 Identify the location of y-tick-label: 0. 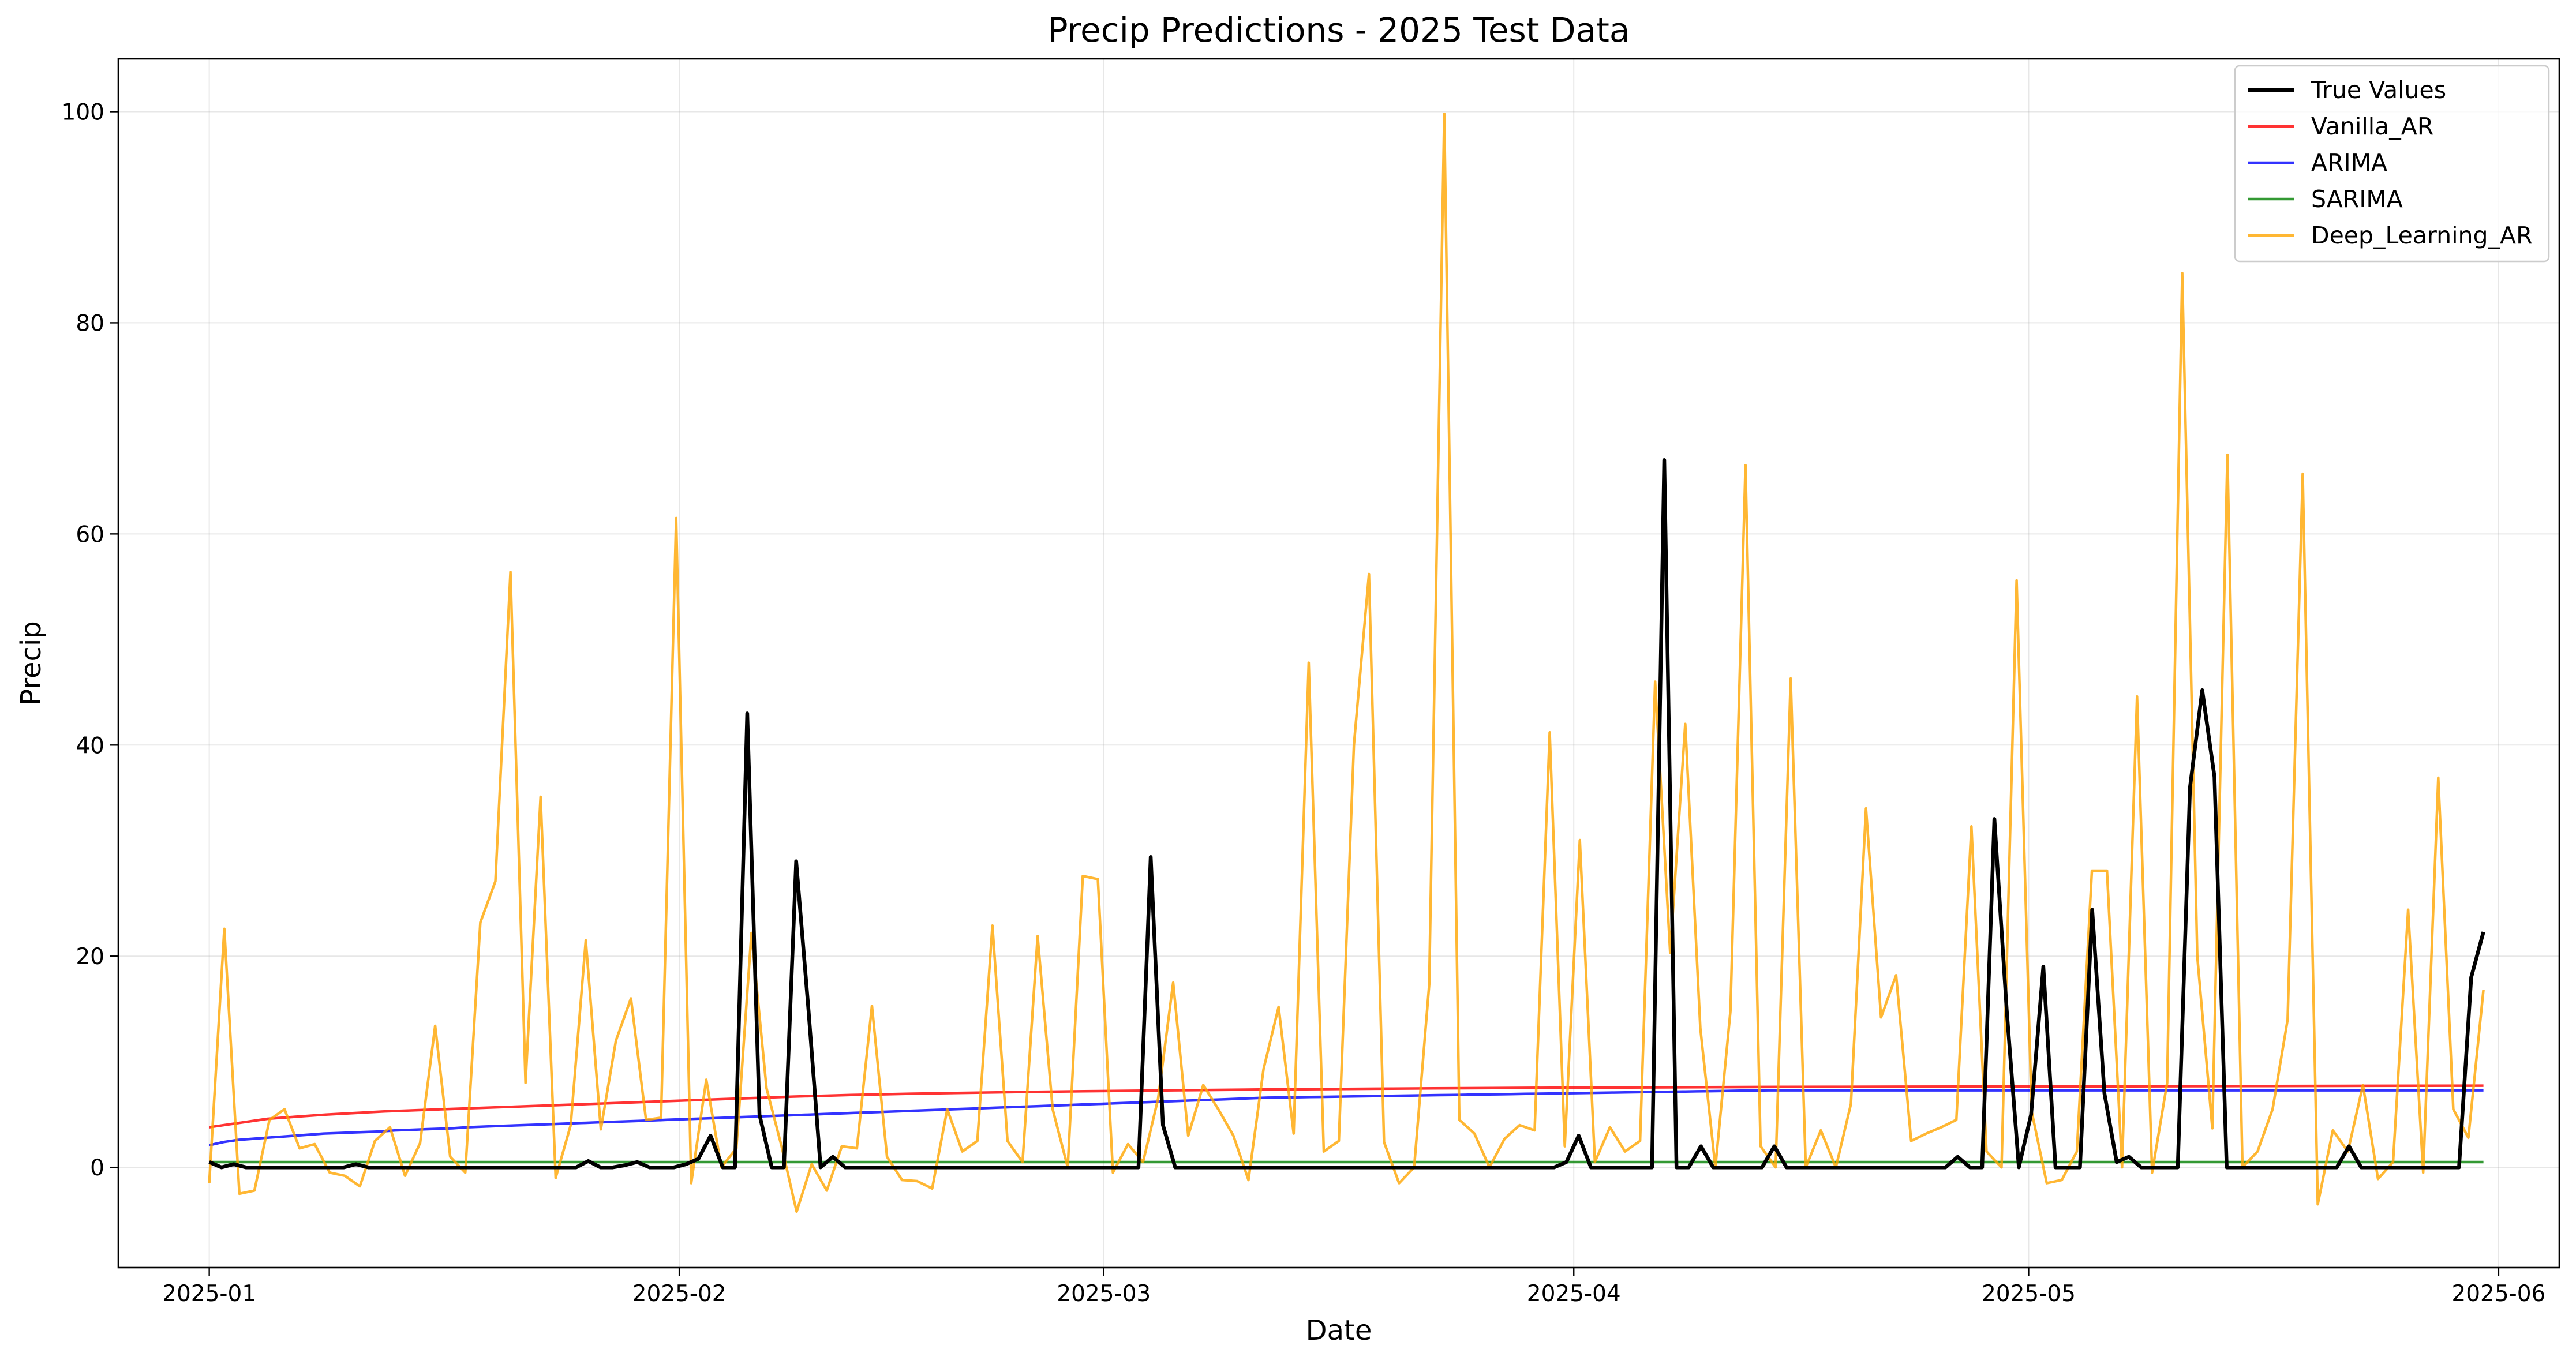
(97, 1168).